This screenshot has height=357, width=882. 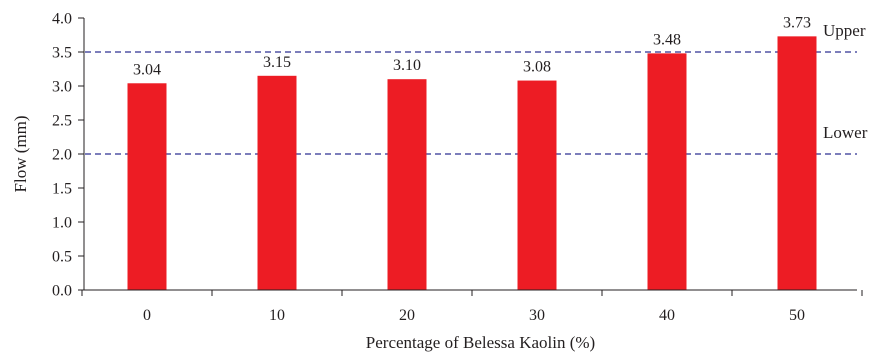 What do you see at coordinates (147, 69) in the screenshot?
I see `data-label-0: 3.04` at bounding box center [147, 69].